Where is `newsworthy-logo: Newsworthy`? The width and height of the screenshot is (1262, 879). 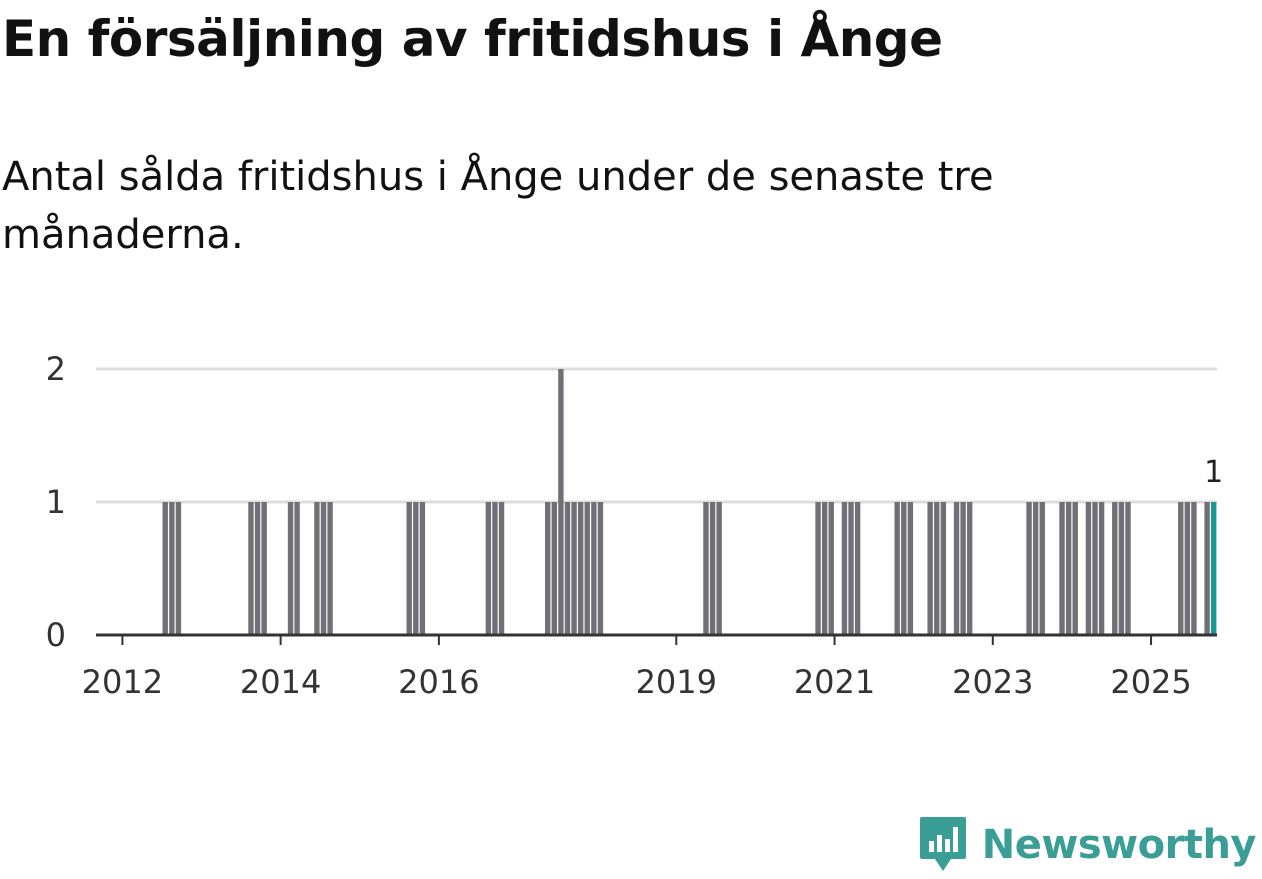
newsworthy-logo: Newsworthy is located at coordinates (1087, 845).